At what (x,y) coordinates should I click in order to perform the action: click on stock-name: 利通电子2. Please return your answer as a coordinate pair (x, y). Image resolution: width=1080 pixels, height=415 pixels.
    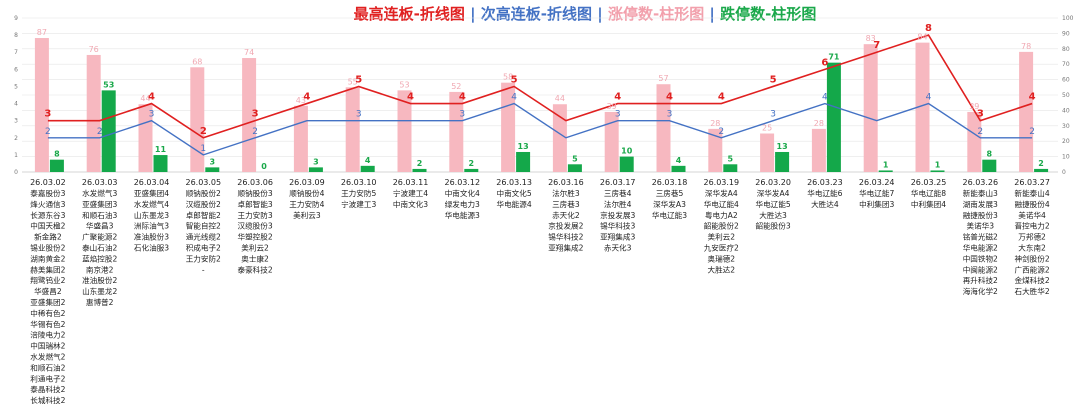
    Looking at the image, I should click on (47, 378).